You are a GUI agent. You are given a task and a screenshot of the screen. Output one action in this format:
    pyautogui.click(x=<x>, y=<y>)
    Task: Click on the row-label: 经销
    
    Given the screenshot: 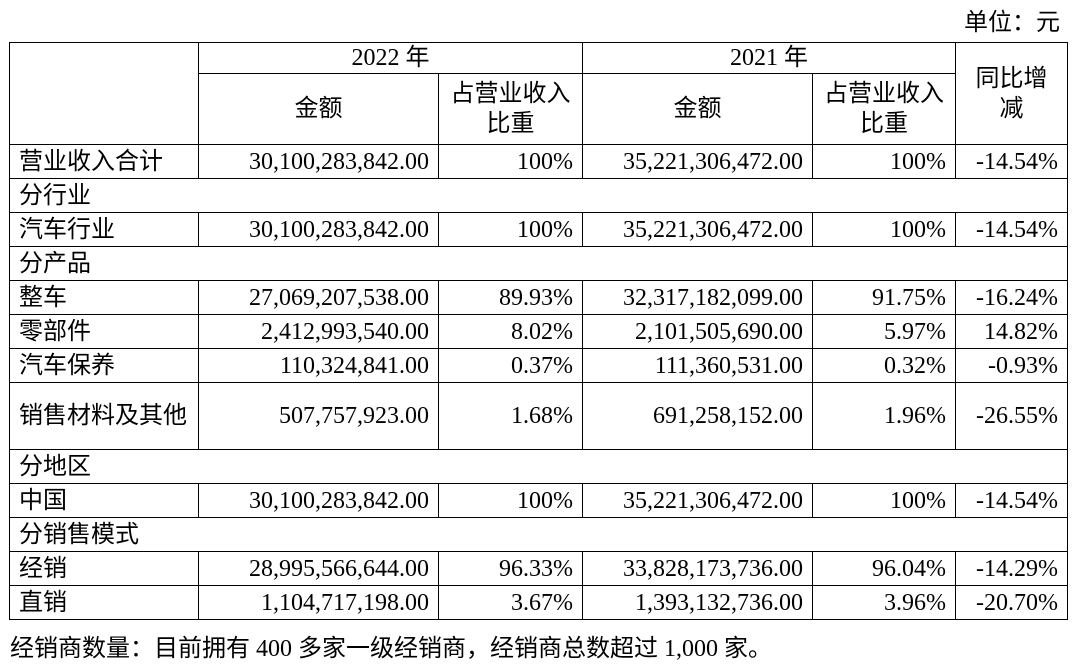 What is the action you would take?
    pyautogui.click(x=104, y=568)
    